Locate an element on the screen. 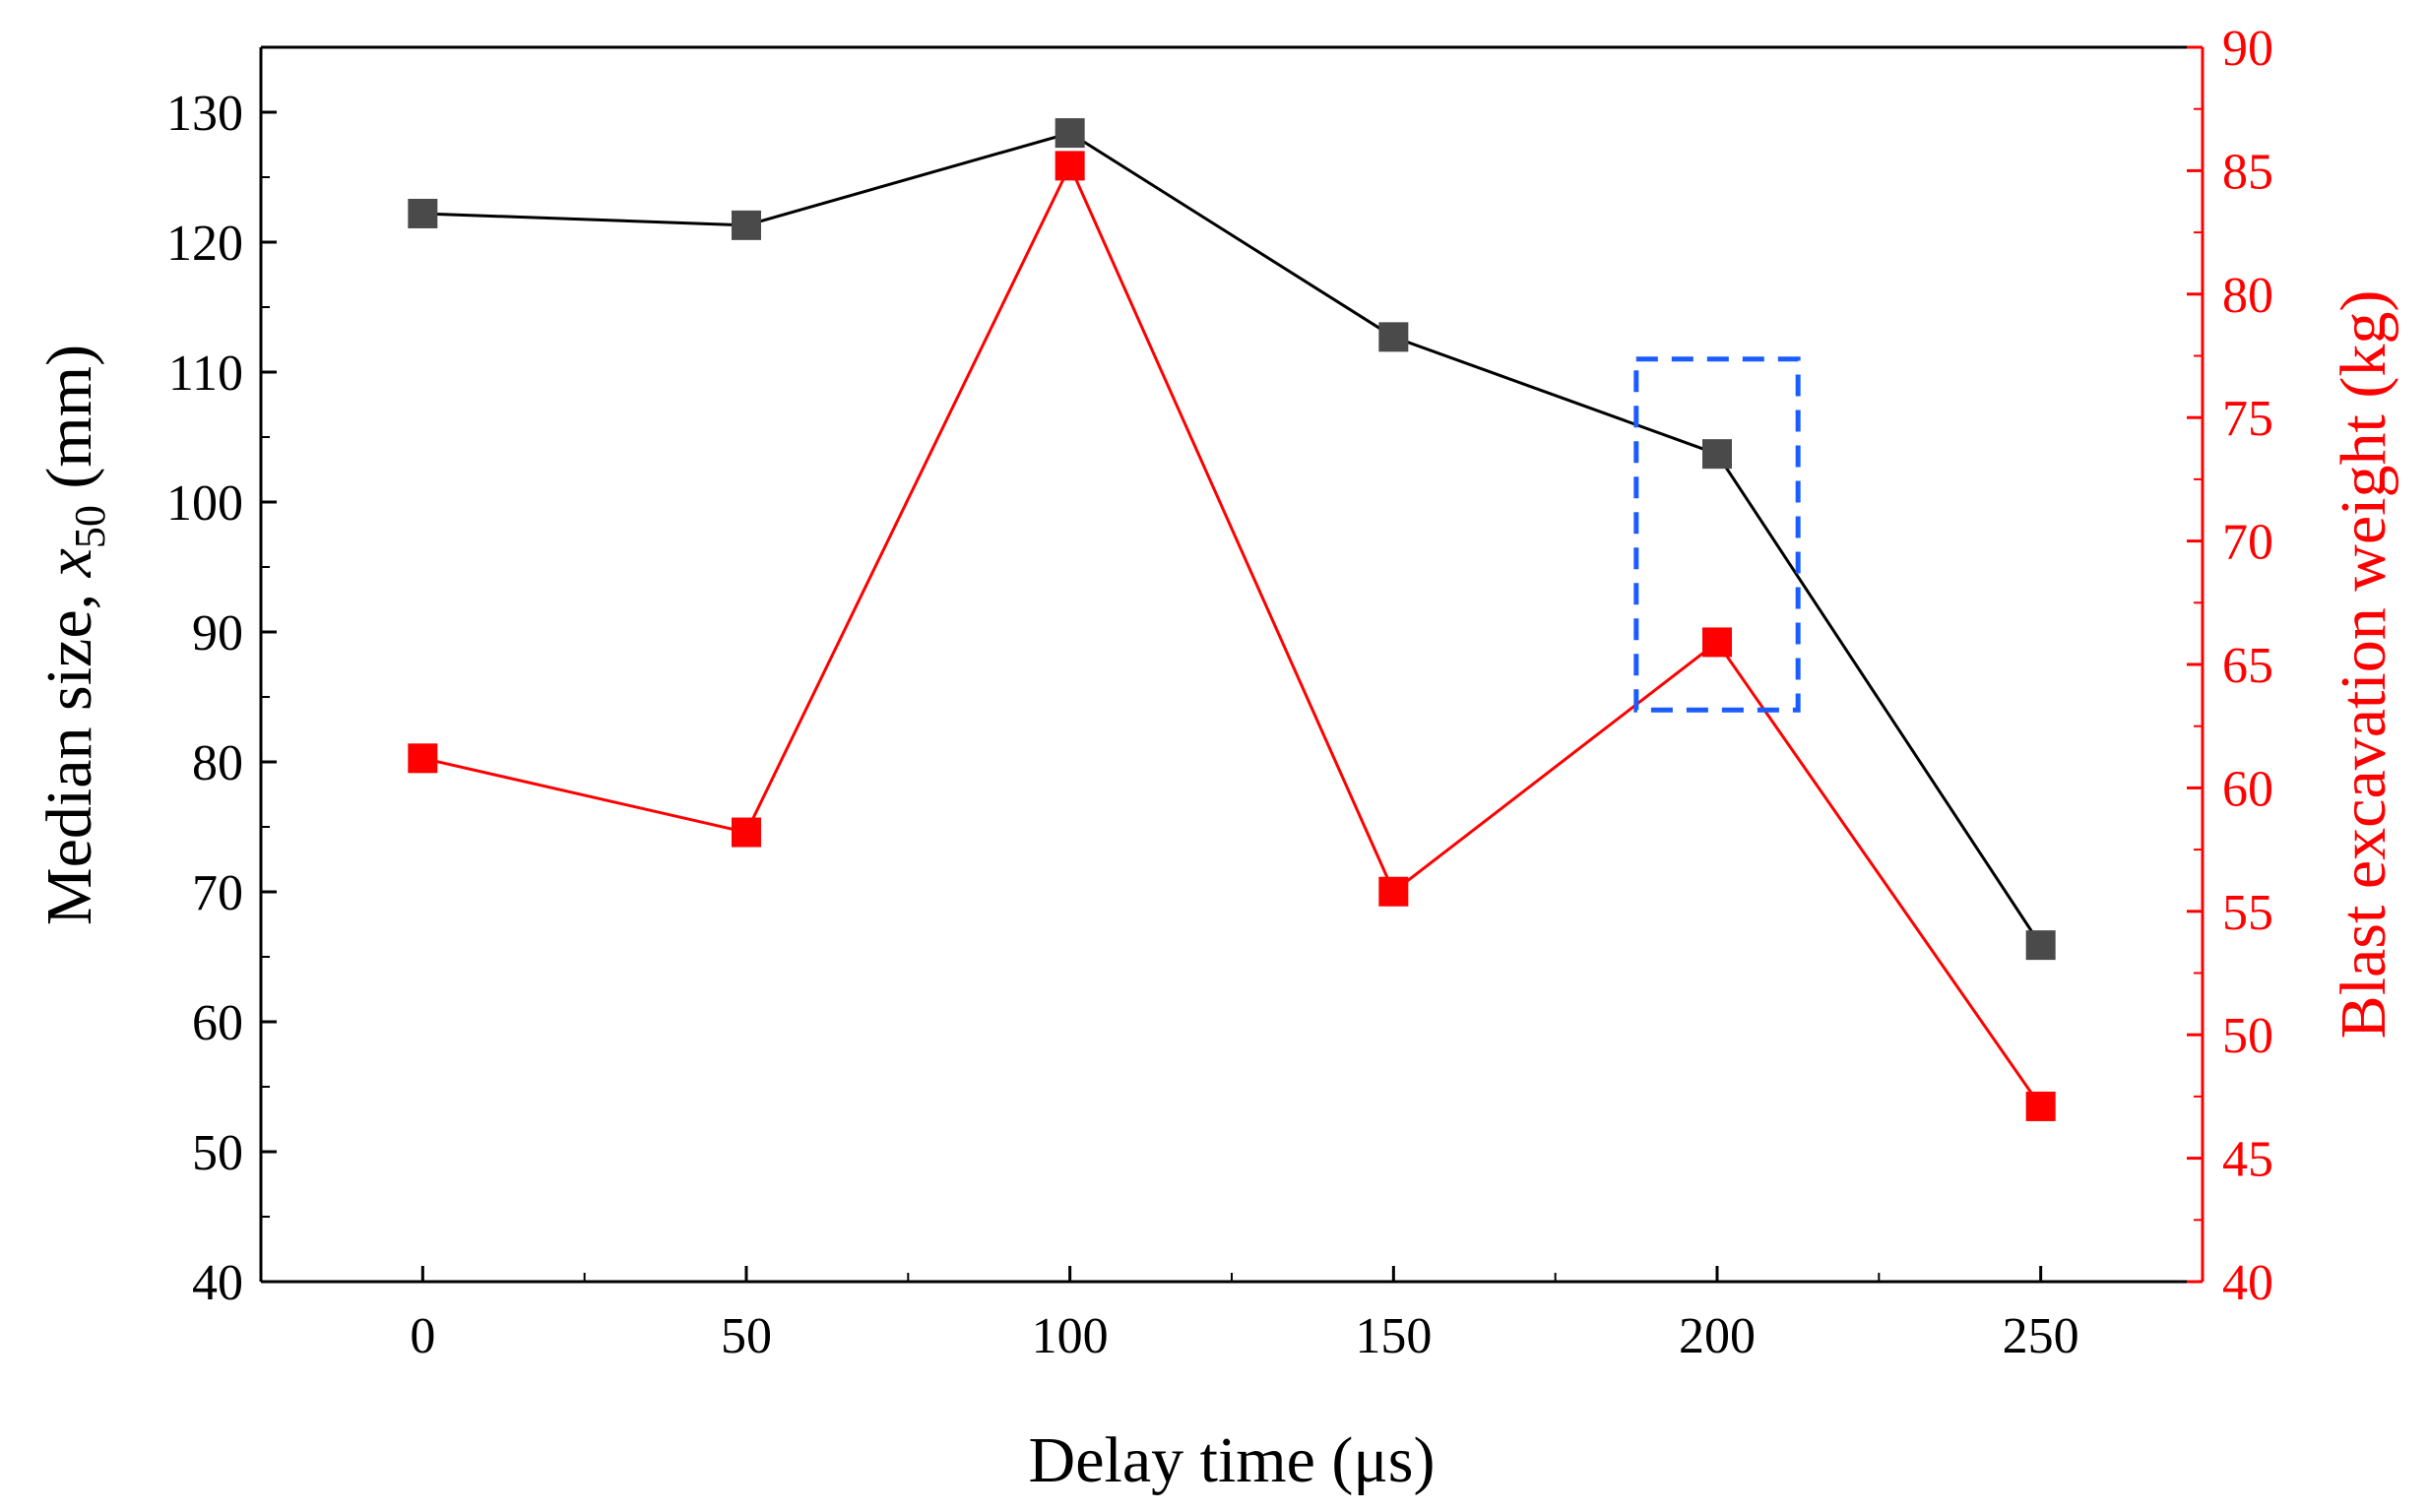 The width and height of the screenshot is (2428, 1512). y-axis-title: Median size, x50 (mm) is located at coordinates (74, 635).